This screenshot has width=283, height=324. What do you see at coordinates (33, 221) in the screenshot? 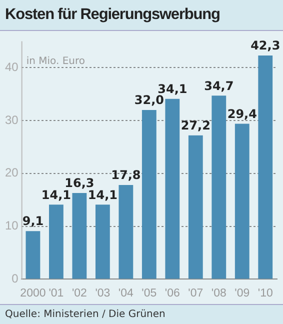
I see `data-label: 9,1` at bounding box center [33, 221].